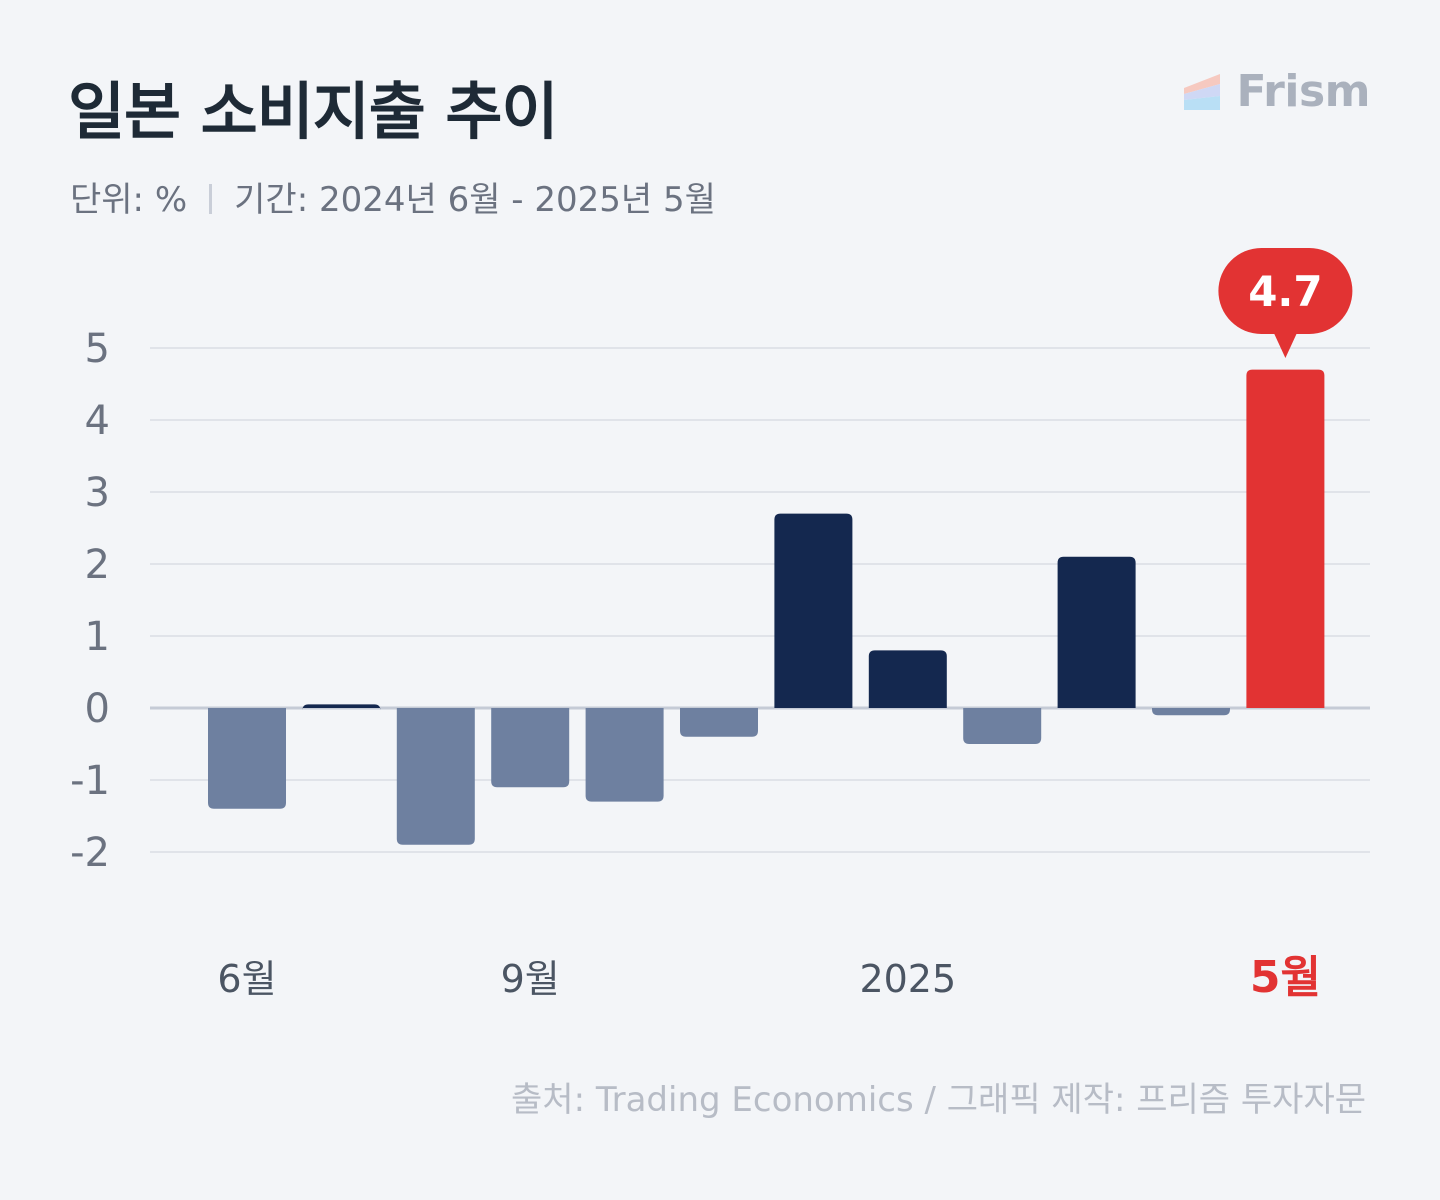 The width and height of the screenshot is (1440, 1200). I want to click on x-tick-label: 5월, so click(1285, 977).